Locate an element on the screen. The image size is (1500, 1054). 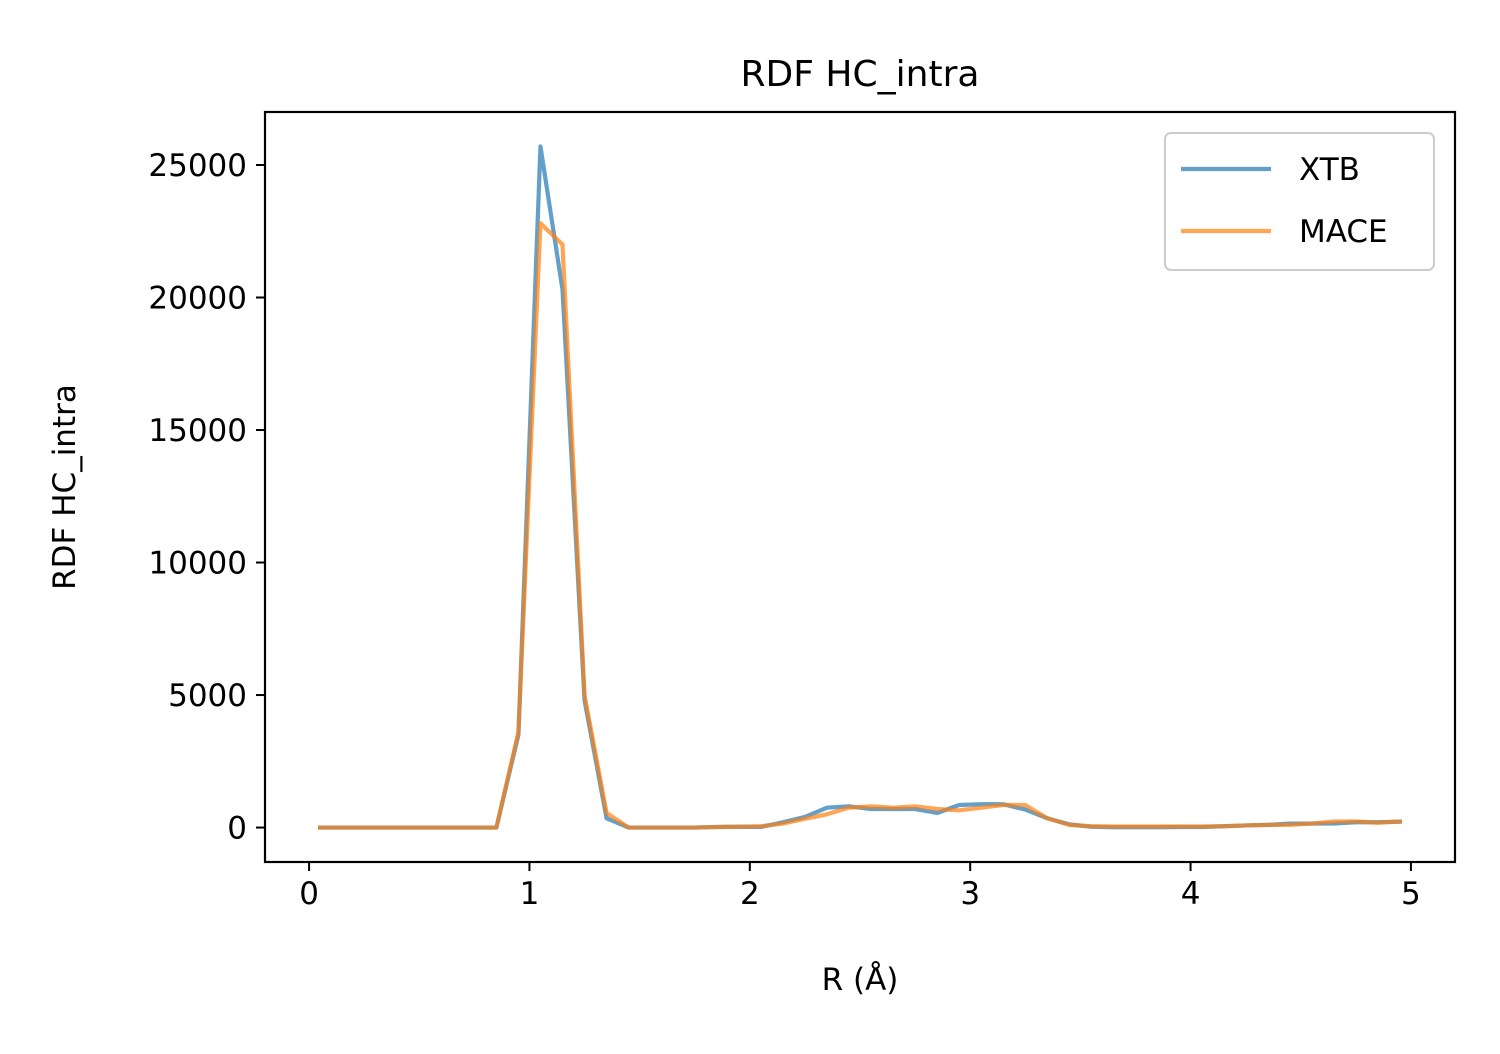
x-tick-label: 4 is located at coordinates (1191, 894).